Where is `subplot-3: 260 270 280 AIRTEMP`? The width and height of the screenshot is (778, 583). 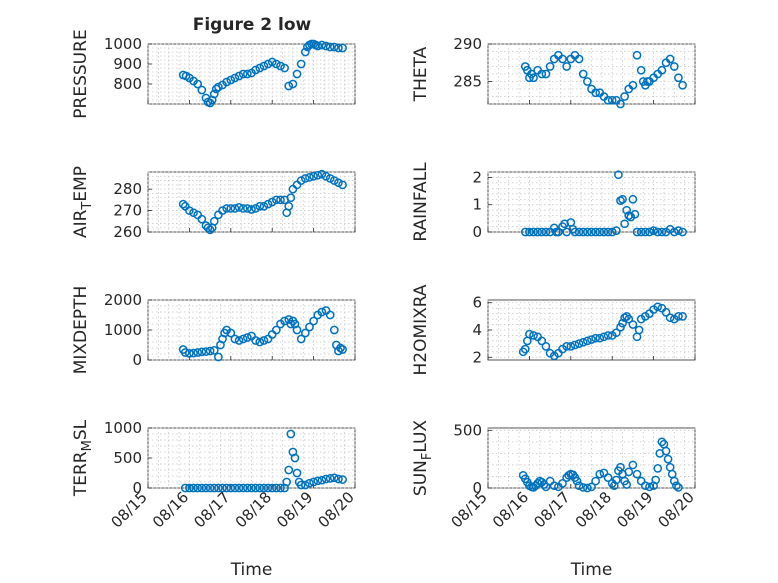 subplot-3: 260 270 280 AIRTEMP is located at coordinates (213, 203).